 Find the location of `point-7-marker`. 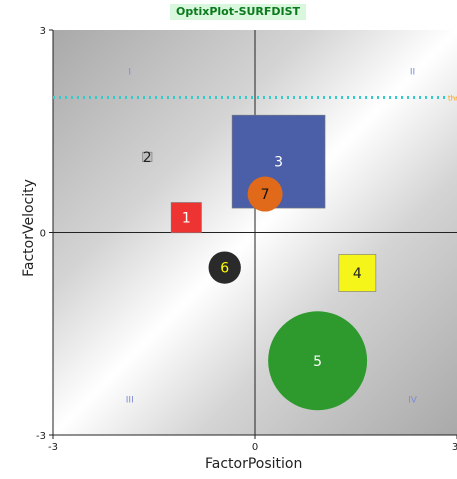

point-7-marker is located at coordinates (265, 194).